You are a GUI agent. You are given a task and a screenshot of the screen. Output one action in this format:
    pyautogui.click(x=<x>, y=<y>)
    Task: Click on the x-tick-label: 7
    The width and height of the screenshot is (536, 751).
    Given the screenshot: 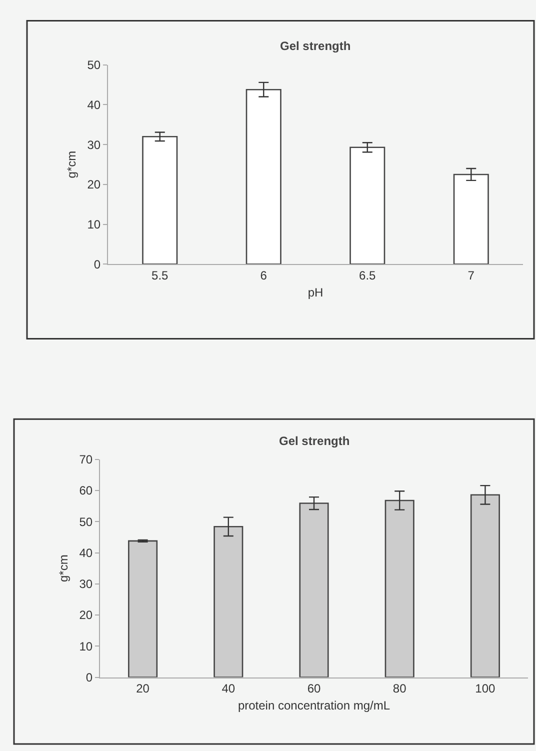 What is the action you would take?
    pyautogui.click(x=471, y=275)
    